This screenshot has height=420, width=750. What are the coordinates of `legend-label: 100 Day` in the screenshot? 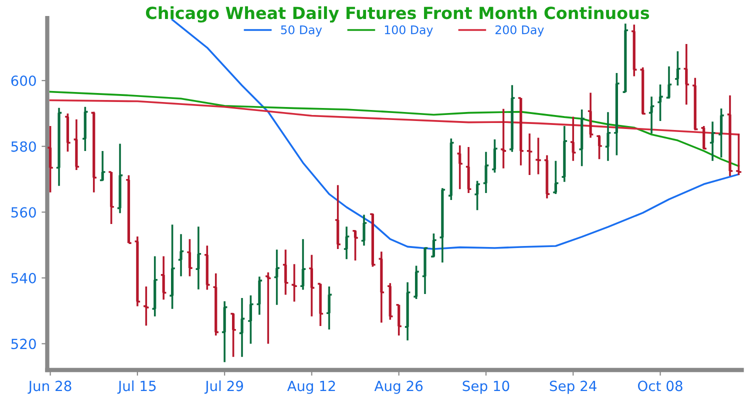 It's located at (408, 31).